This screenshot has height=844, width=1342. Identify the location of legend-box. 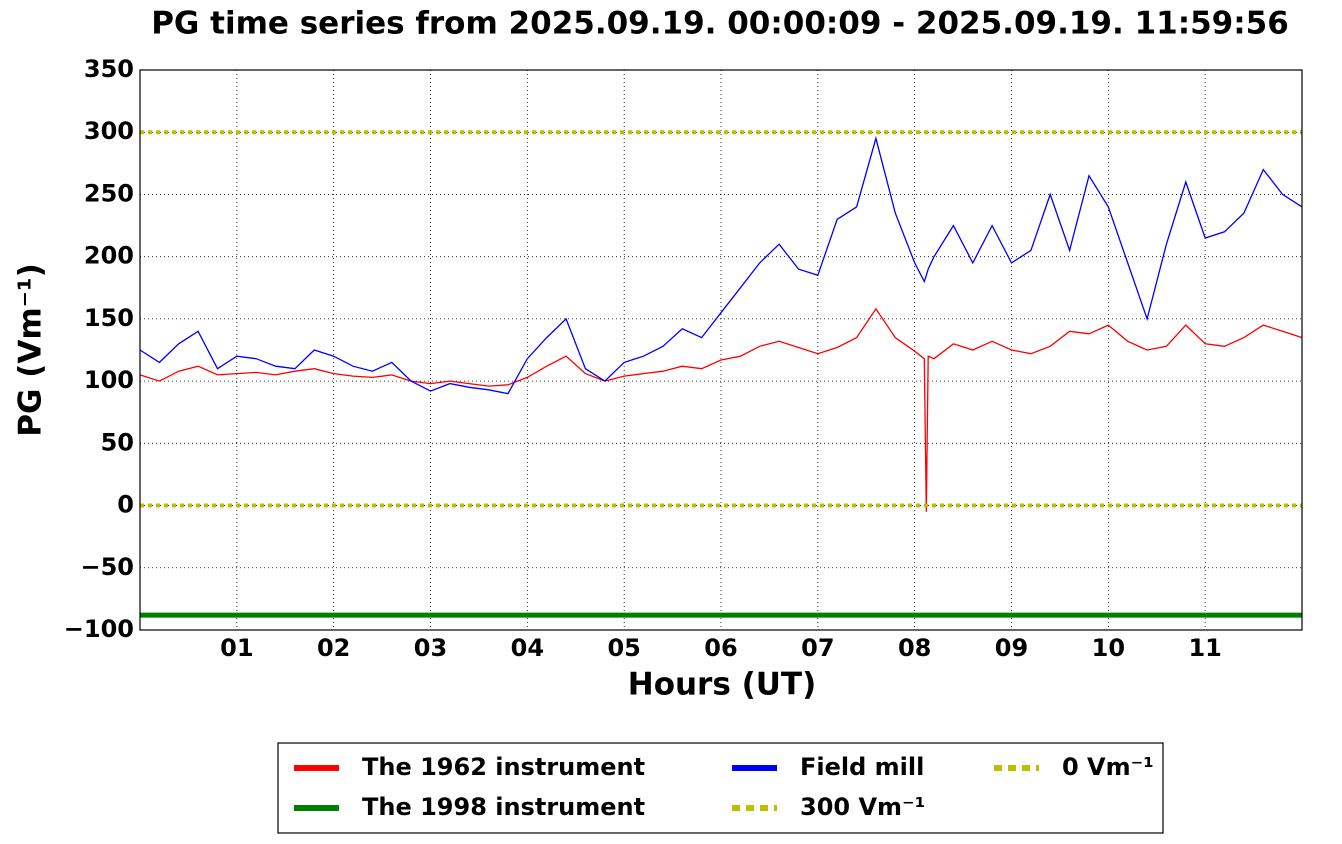
(720, 788).